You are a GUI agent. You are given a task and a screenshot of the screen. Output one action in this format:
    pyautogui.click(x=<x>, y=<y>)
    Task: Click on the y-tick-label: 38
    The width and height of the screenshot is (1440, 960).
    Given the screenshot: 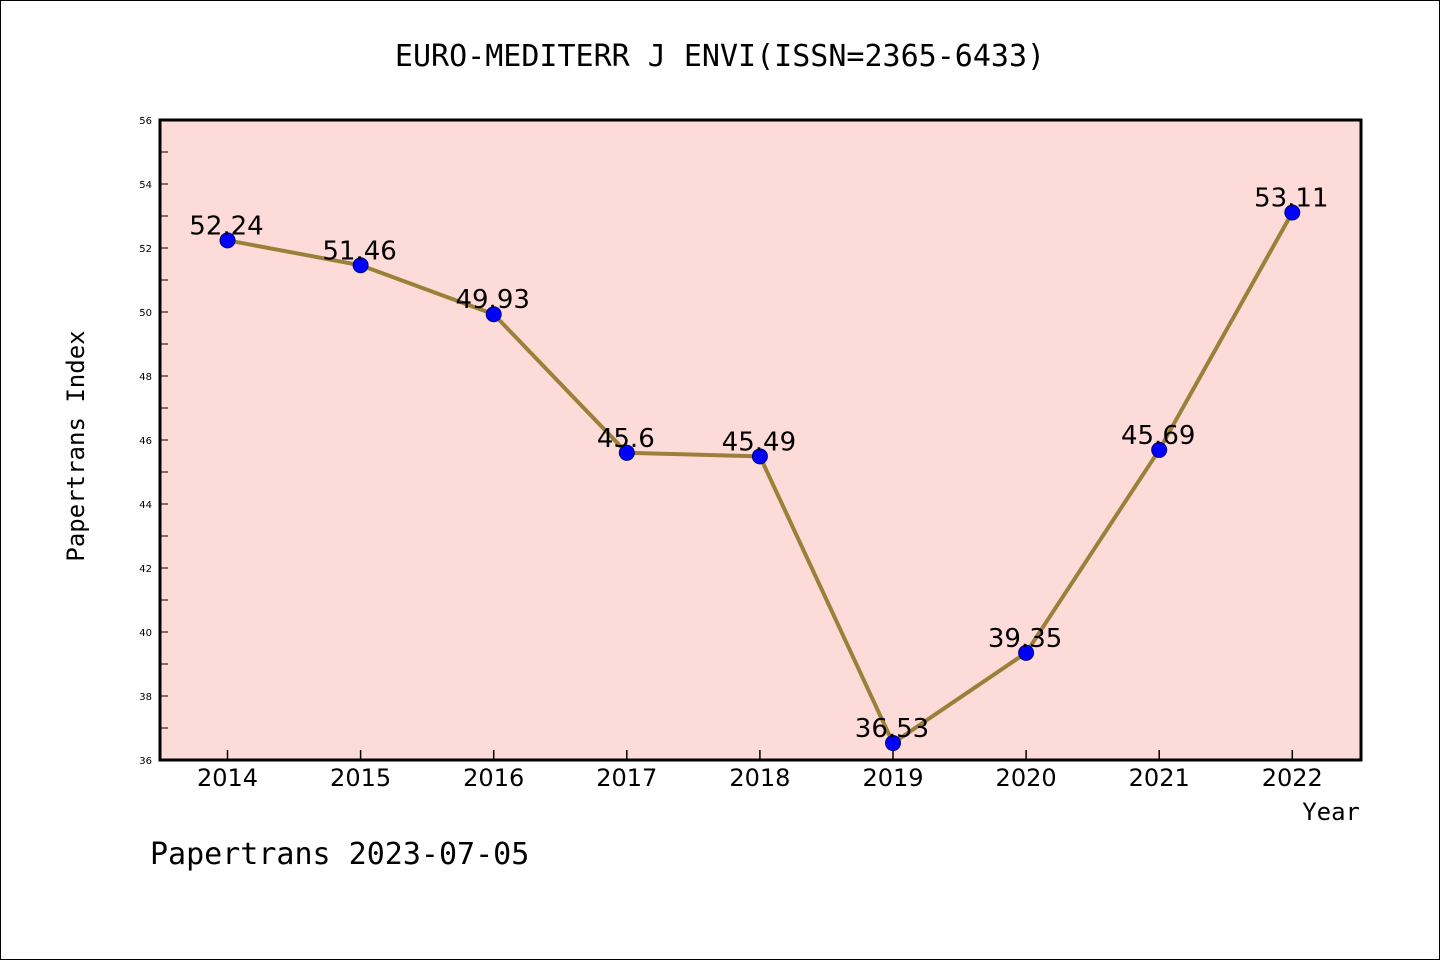 What is the action you would take?
    pyautogui.click(x=145, y=697)
    